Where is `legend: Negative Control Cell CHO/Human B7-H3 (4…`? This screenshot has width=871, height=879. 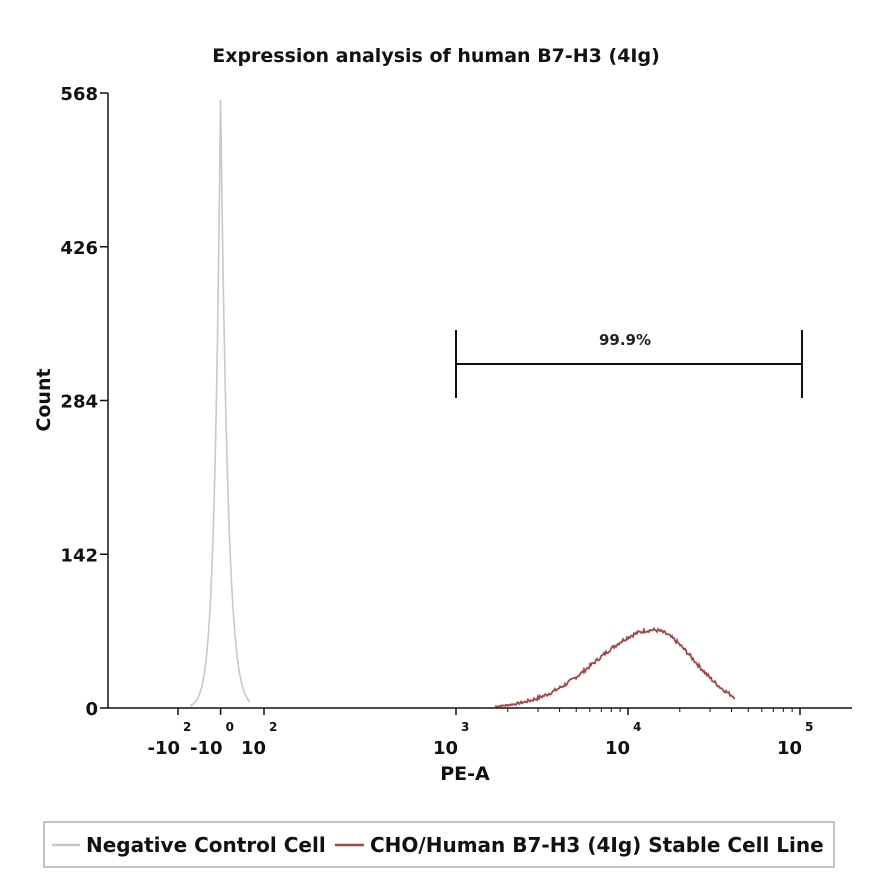
legend: Negative Control Cell CHO/Human B7-H3 (4… is located at coordinates (439, 844).